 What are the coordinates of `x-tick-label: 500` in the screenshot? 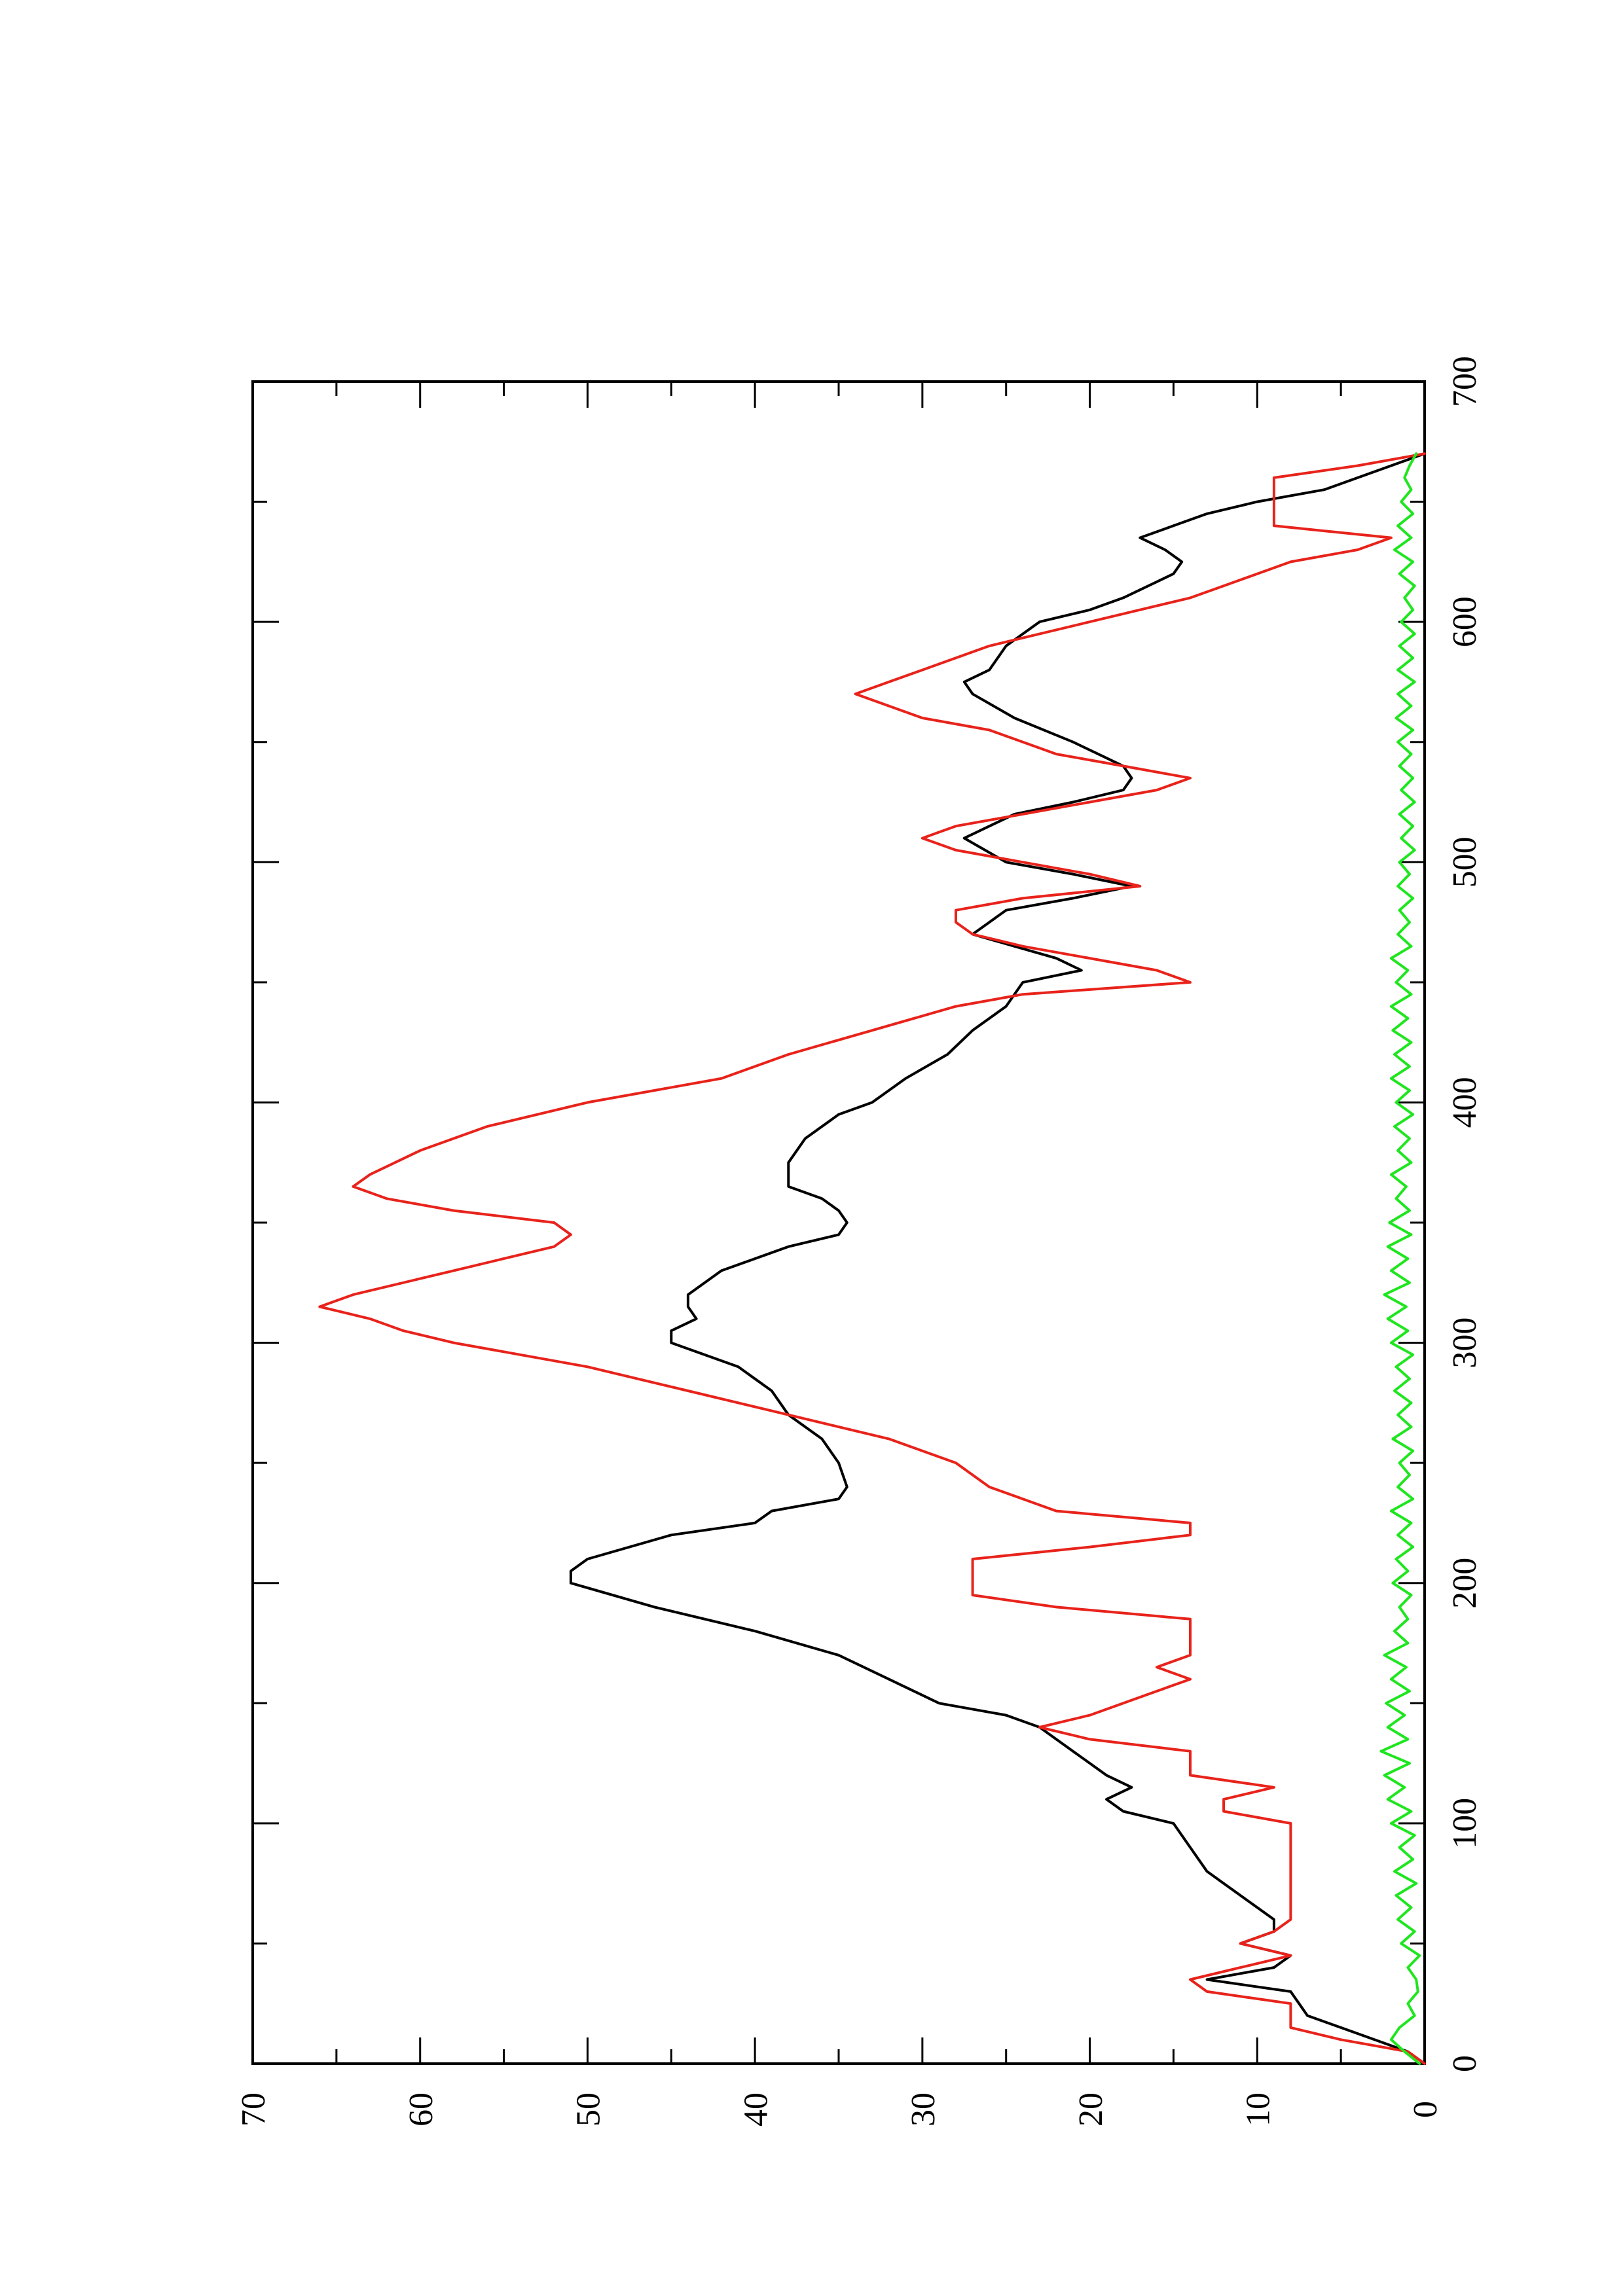 It's located at (1465, 862).